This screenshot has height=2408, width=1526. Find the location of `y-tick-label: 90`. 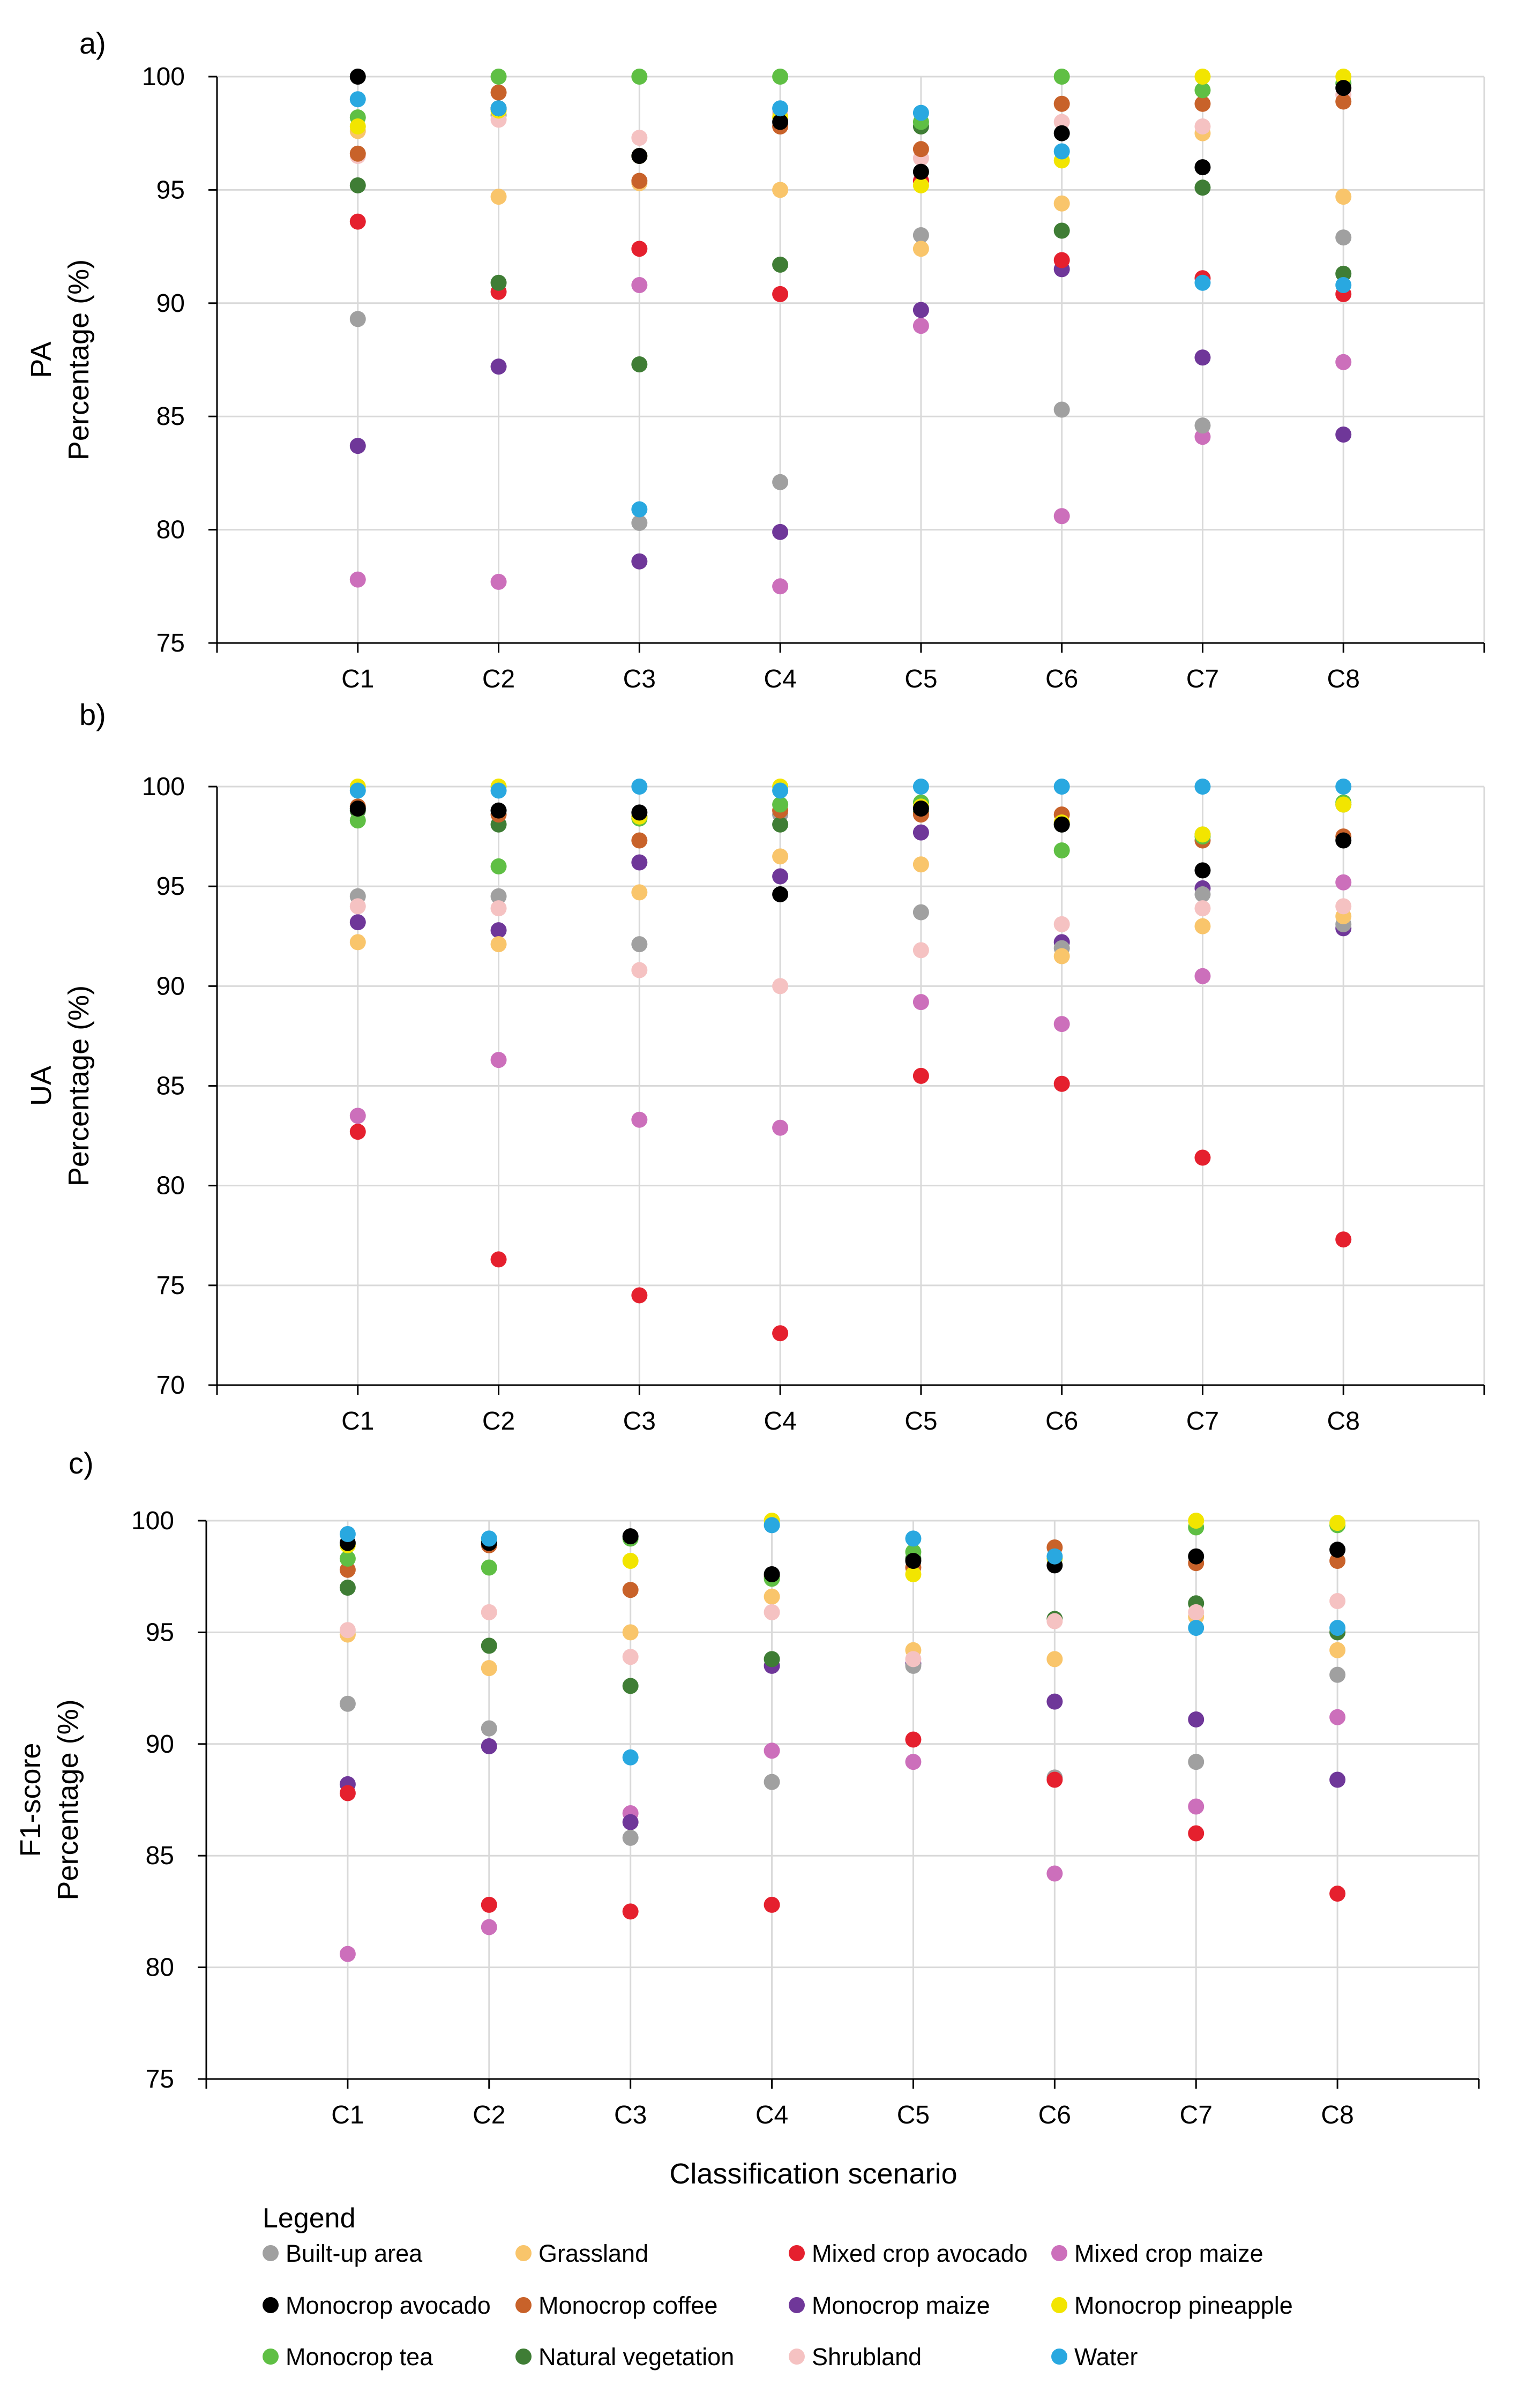

y-tick-label: 90 is located at coordinates (170, 986).